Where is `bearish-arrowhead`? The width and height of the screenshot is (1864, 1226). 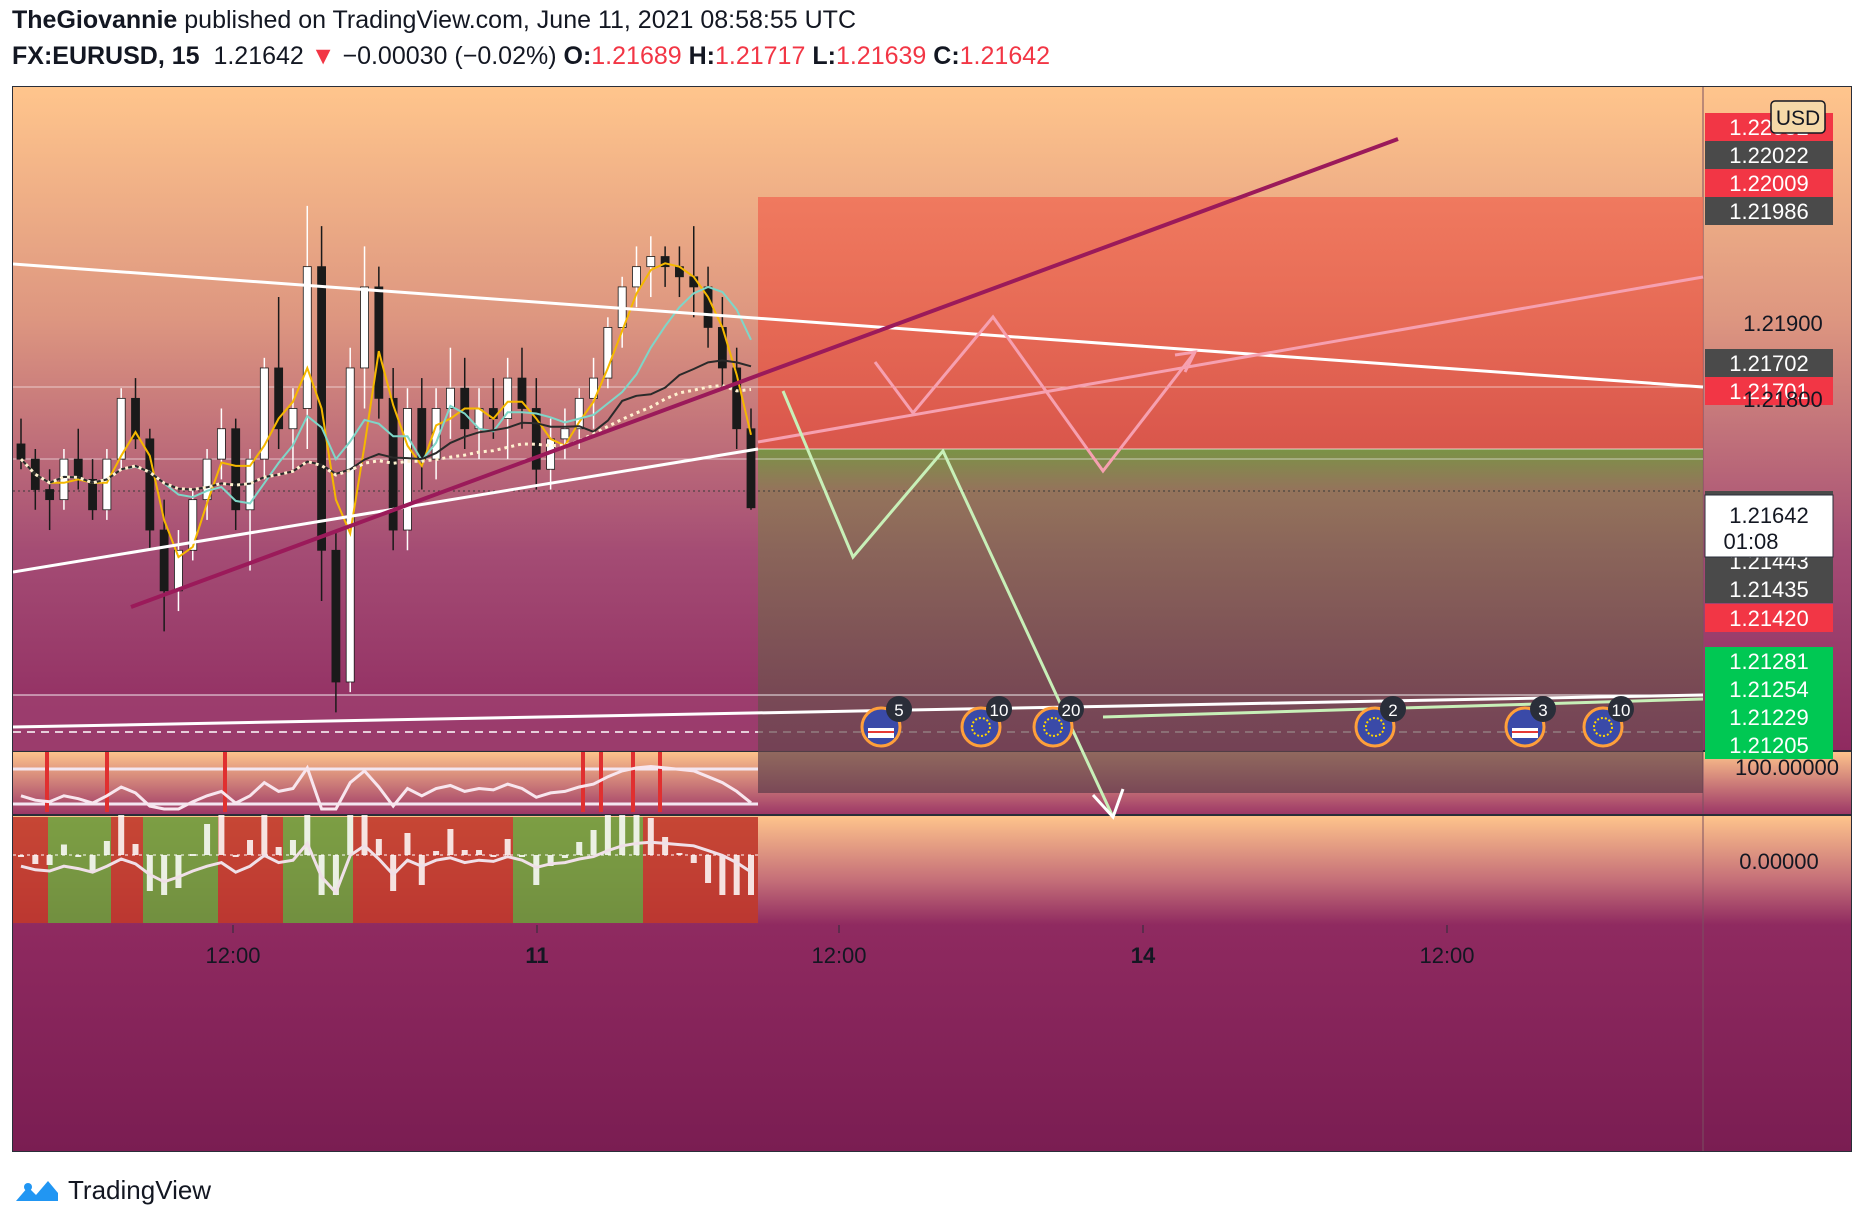
bearish-arrowhead is located at coordinates (1108, 804).